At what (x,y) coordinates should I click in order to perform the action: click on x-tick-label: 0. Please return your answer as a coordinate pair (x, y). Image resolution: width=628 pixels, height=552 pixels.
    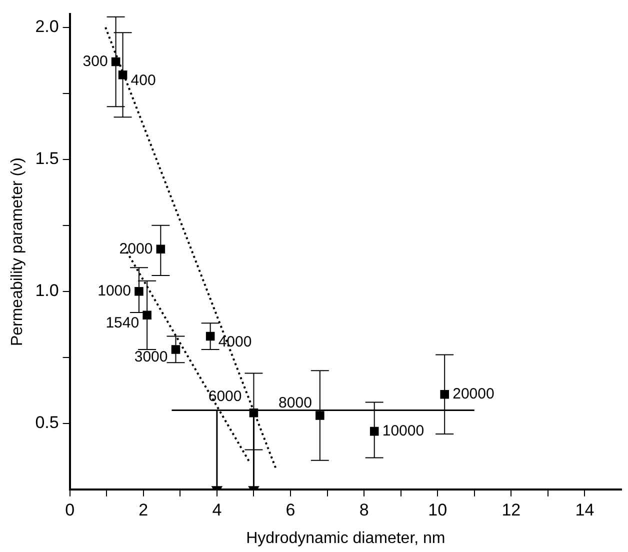
    Looking at the image, I should click on (70, 510).